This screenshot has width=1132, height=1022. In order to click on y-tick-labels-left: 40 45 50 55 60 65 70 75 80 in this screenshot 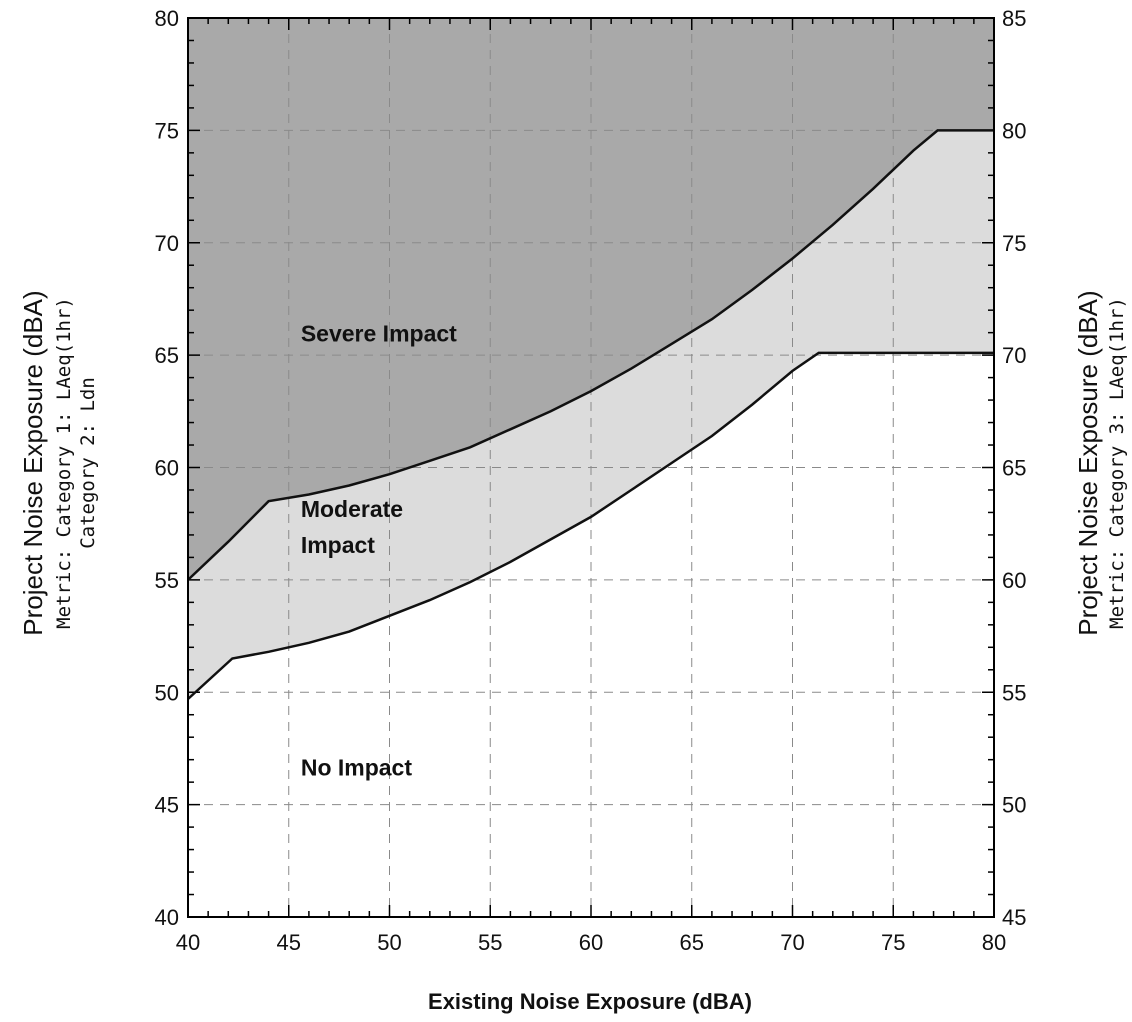, I will do `click(167, 468)`.